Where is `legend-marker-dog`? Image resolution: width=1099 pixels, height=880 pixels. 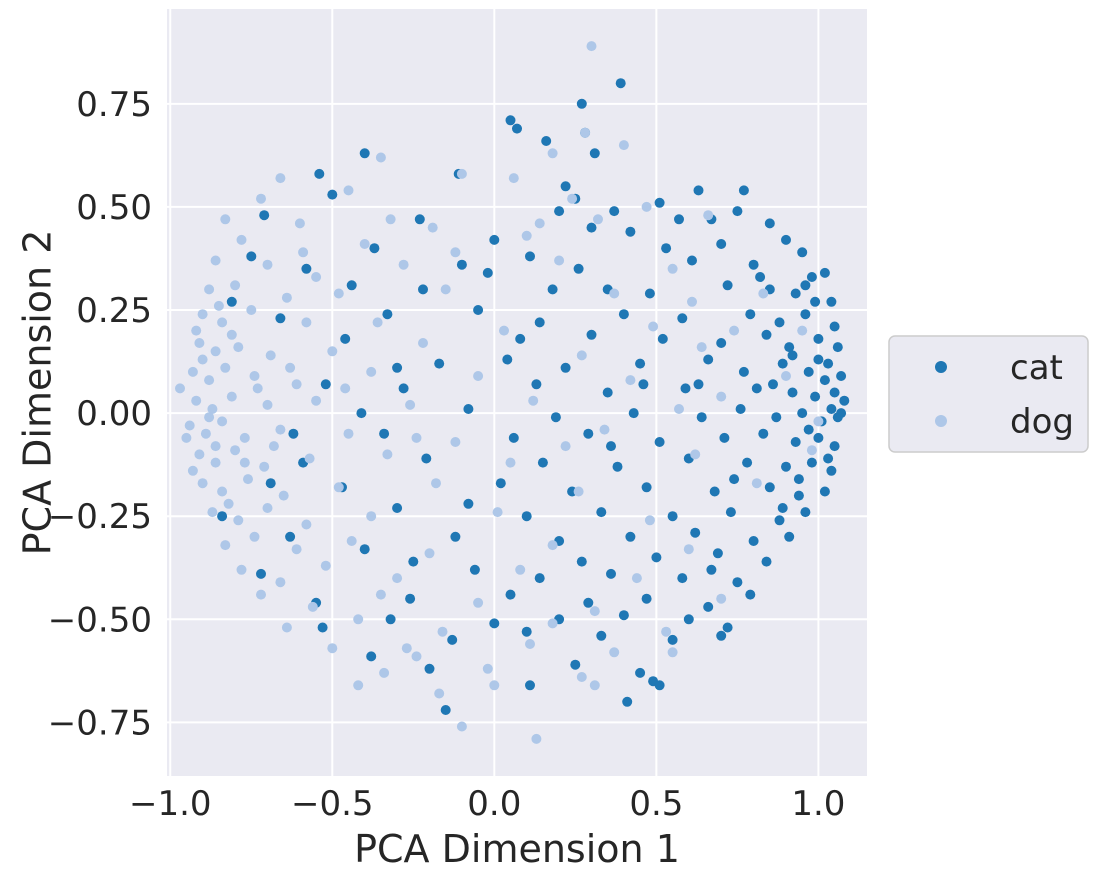 legend-marker-dog is located at coordinates (941, 421).